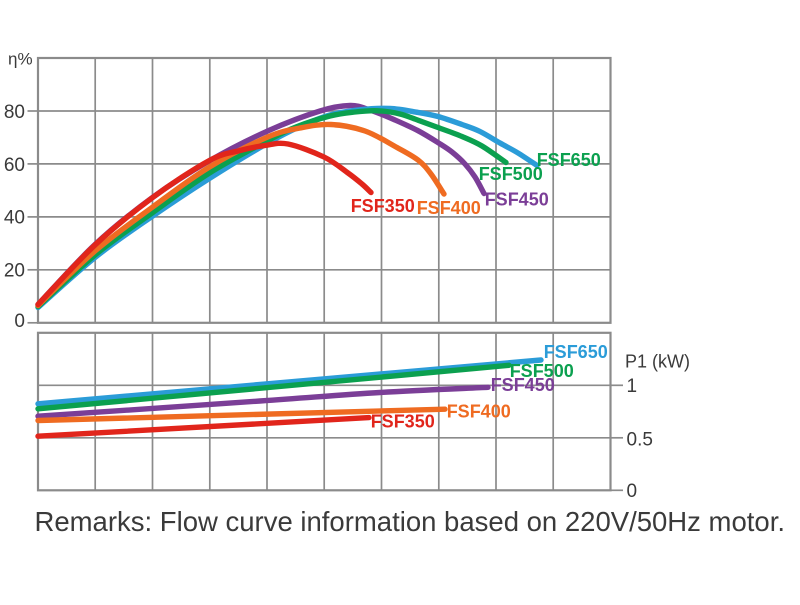 This screenshot has width=800, height=605. I want to click on svg-text: P1 (kW), so click(657, 362).